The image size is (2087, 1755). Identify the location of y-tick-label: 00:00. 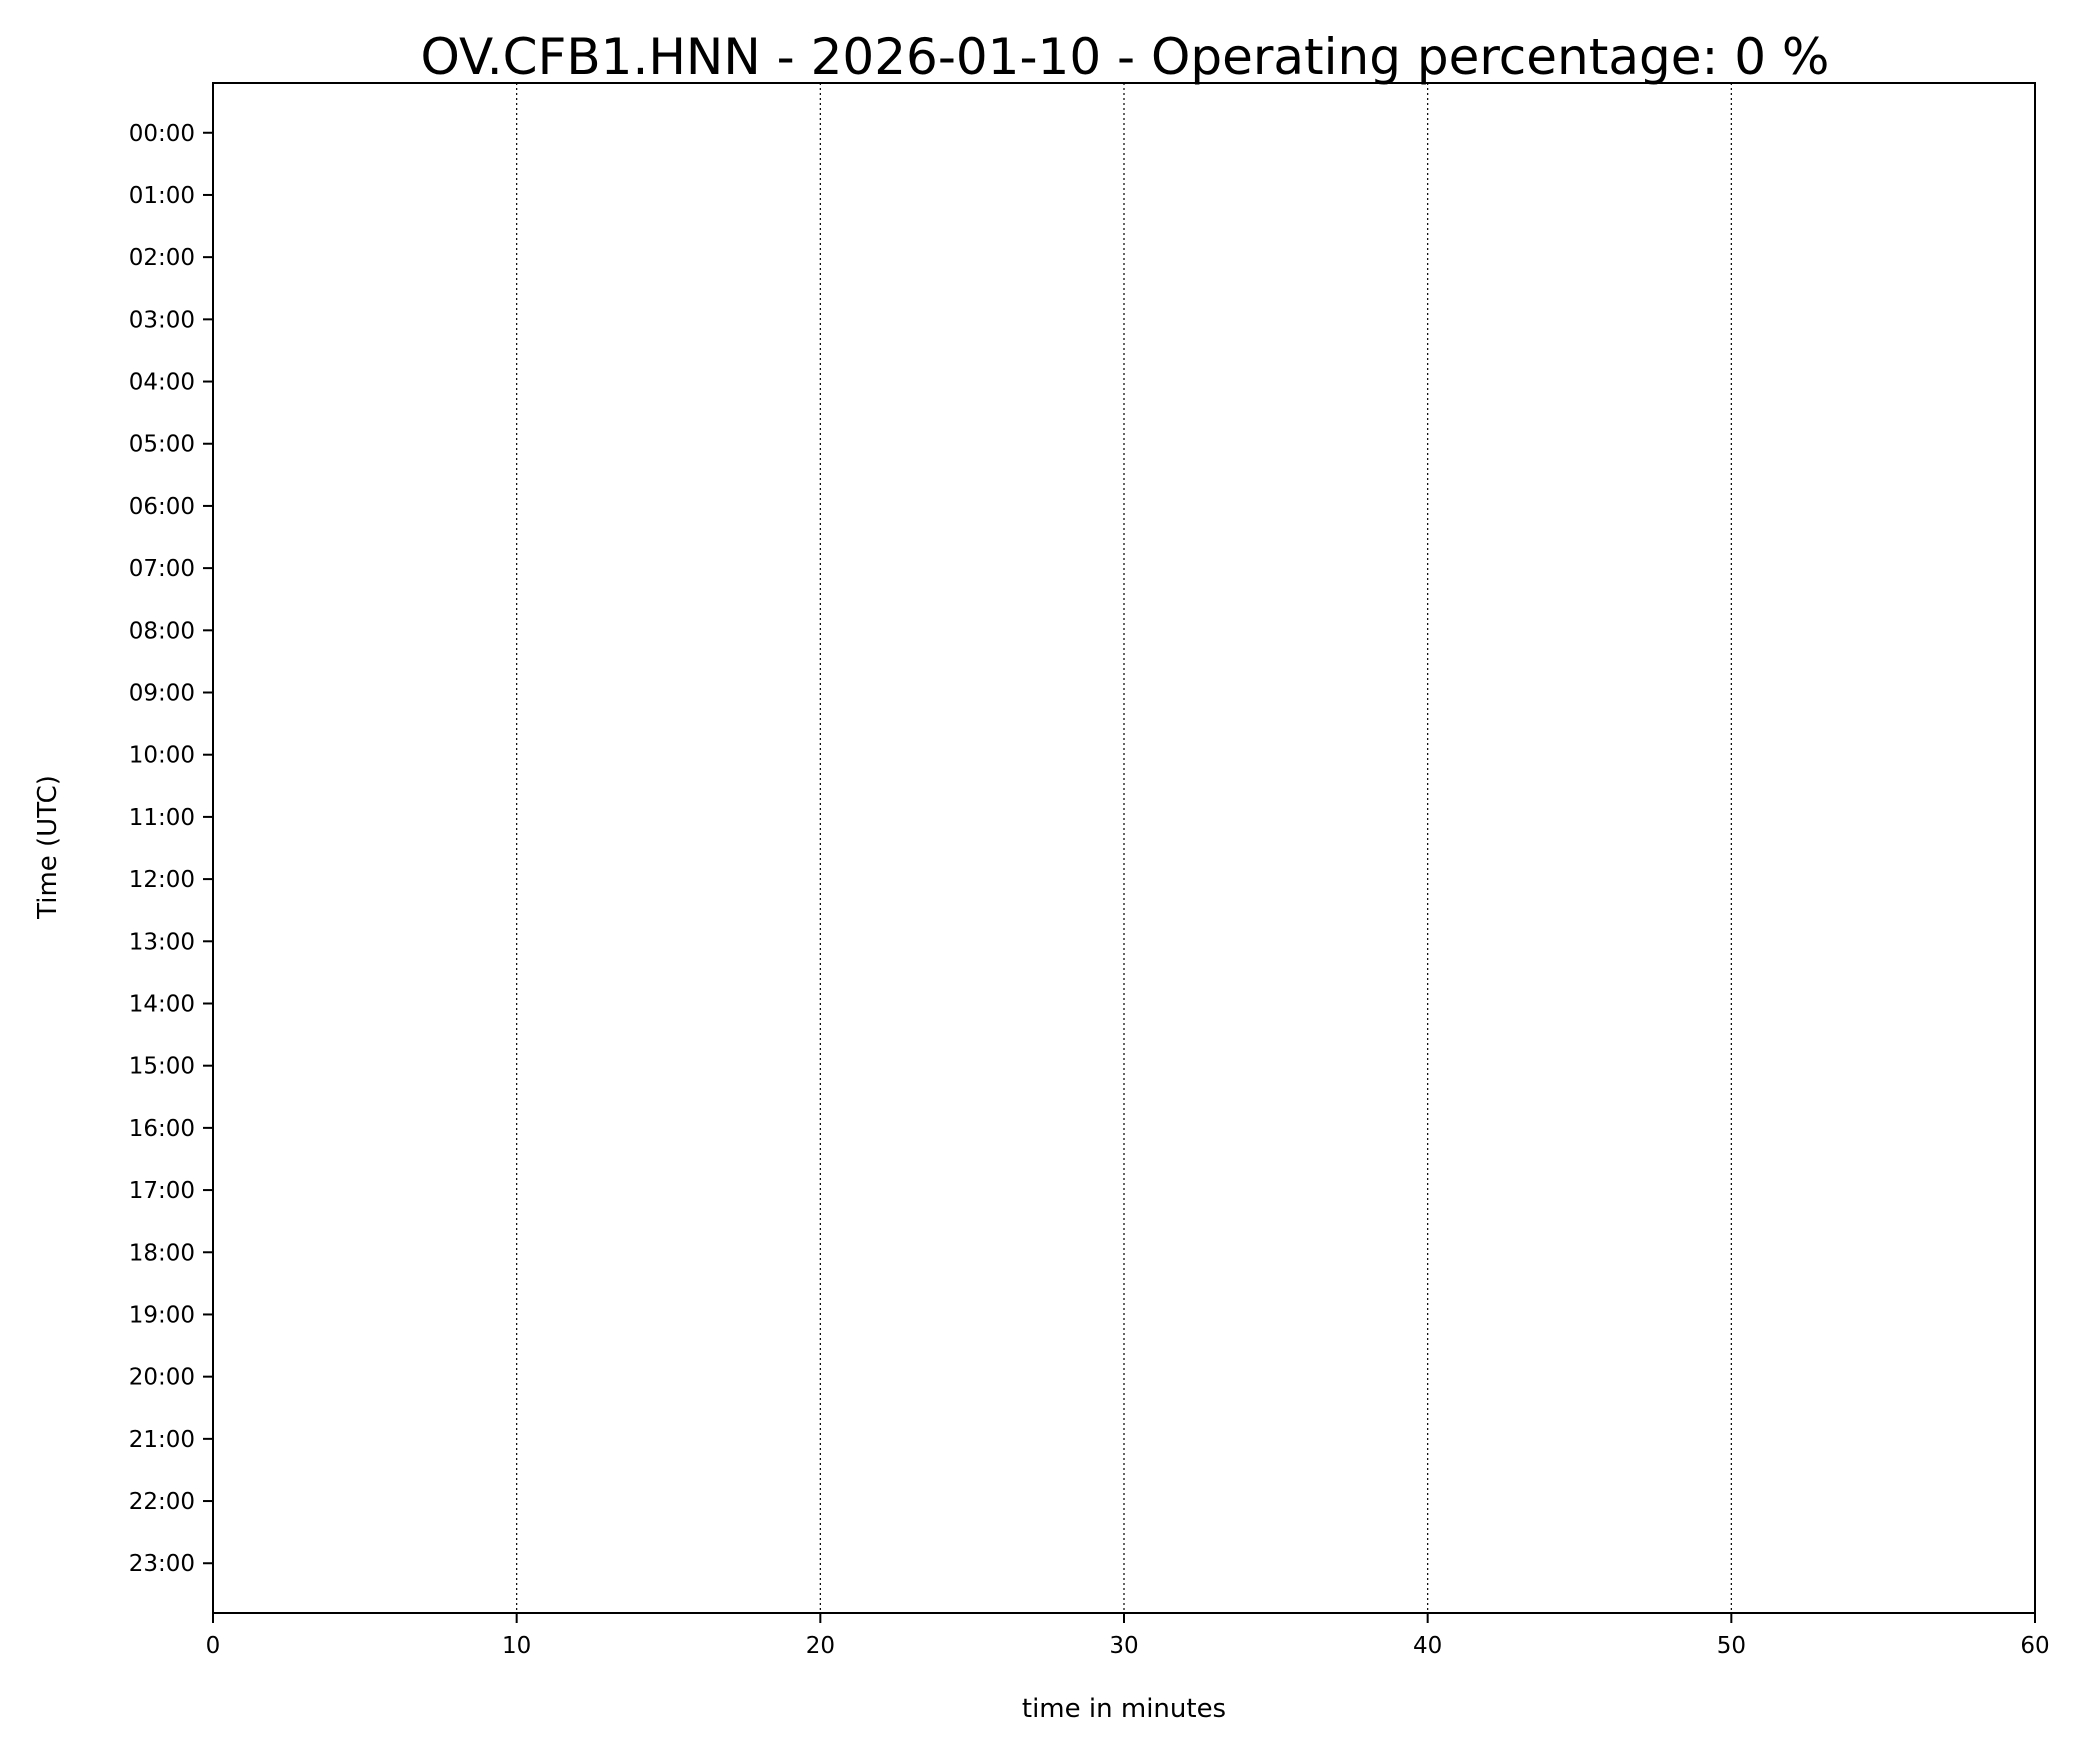
(162, 134).